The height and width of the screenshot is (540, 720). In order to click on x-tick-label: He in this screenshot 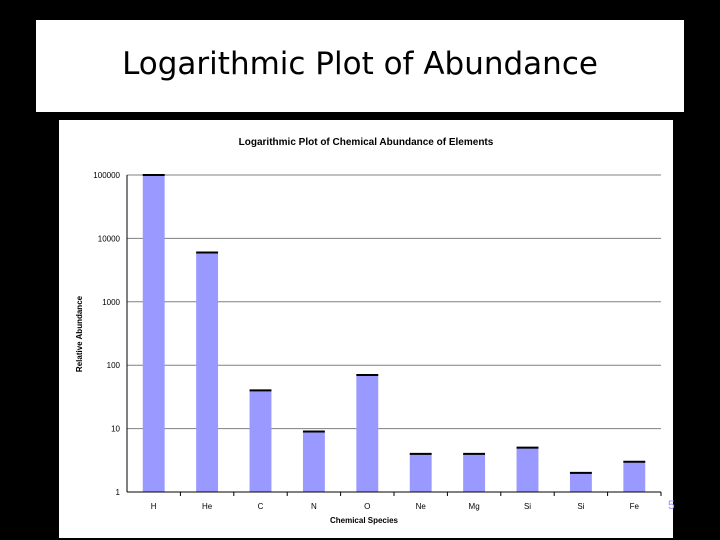, I will do `click(207, 506)`.